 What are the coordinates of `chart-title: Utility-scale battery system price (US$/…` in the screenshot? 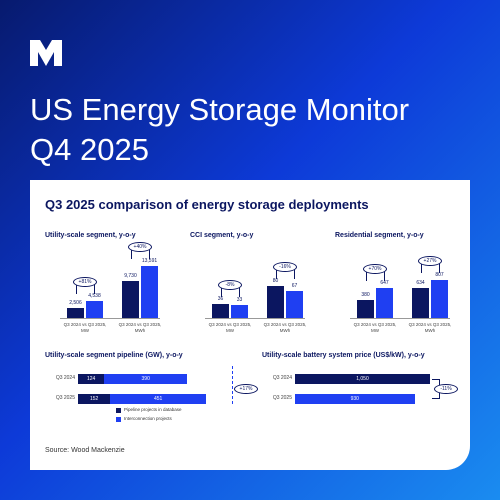 It's located at (343, 355).